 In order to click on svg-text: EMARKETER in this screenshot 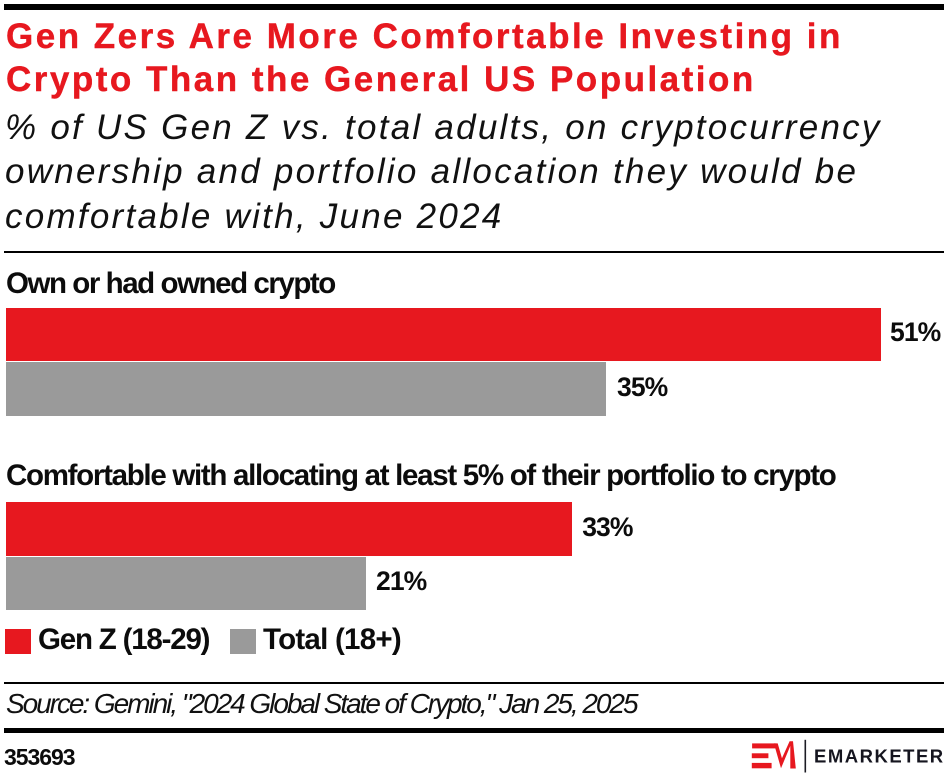, I will do `click(879, 755)`.